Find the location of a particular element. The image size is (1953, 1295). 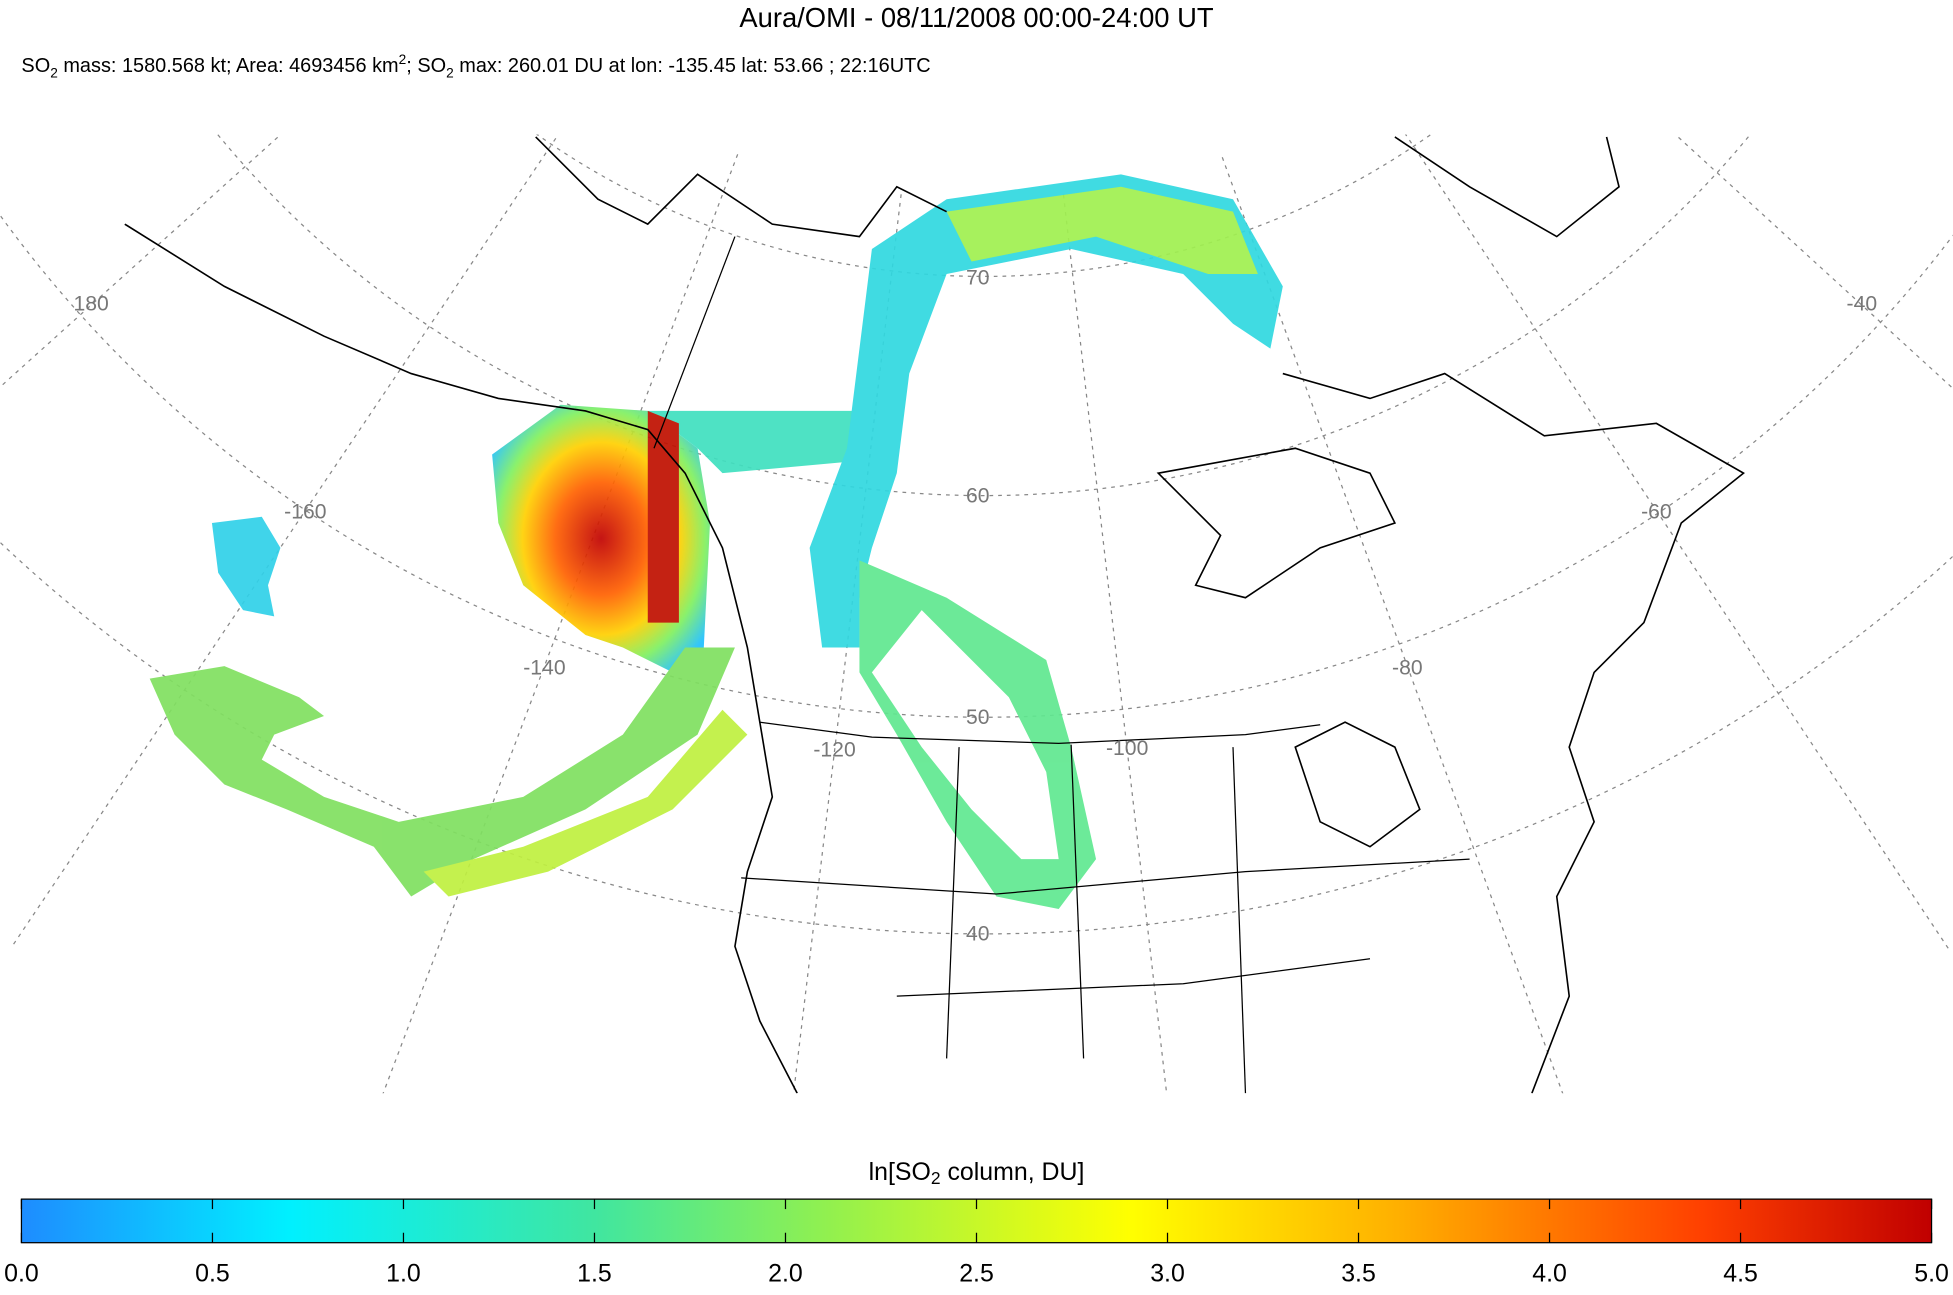

longitude-label: -160 is located at coordinates (305, 512).